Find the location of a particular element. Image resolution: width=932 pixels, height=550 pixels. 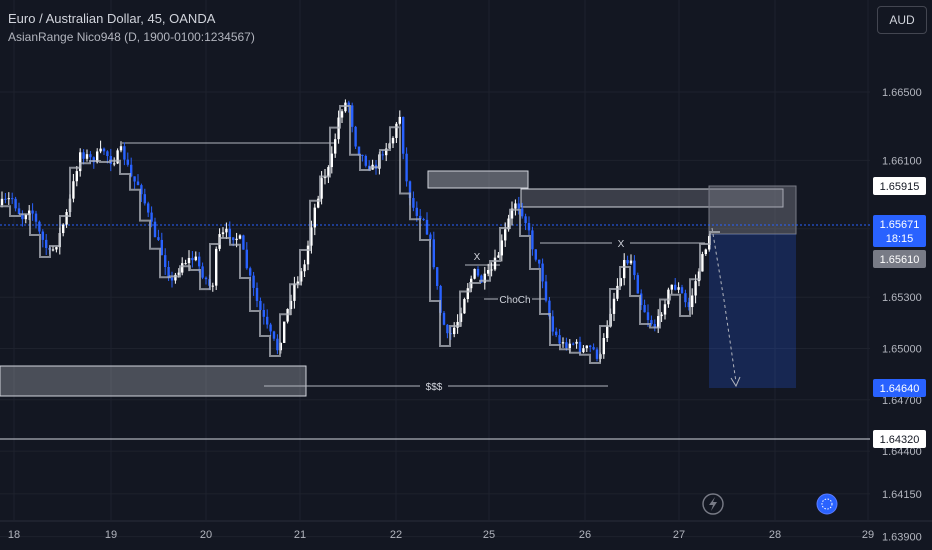

lightning-icon-bolt is located at coordinates (713, 504).